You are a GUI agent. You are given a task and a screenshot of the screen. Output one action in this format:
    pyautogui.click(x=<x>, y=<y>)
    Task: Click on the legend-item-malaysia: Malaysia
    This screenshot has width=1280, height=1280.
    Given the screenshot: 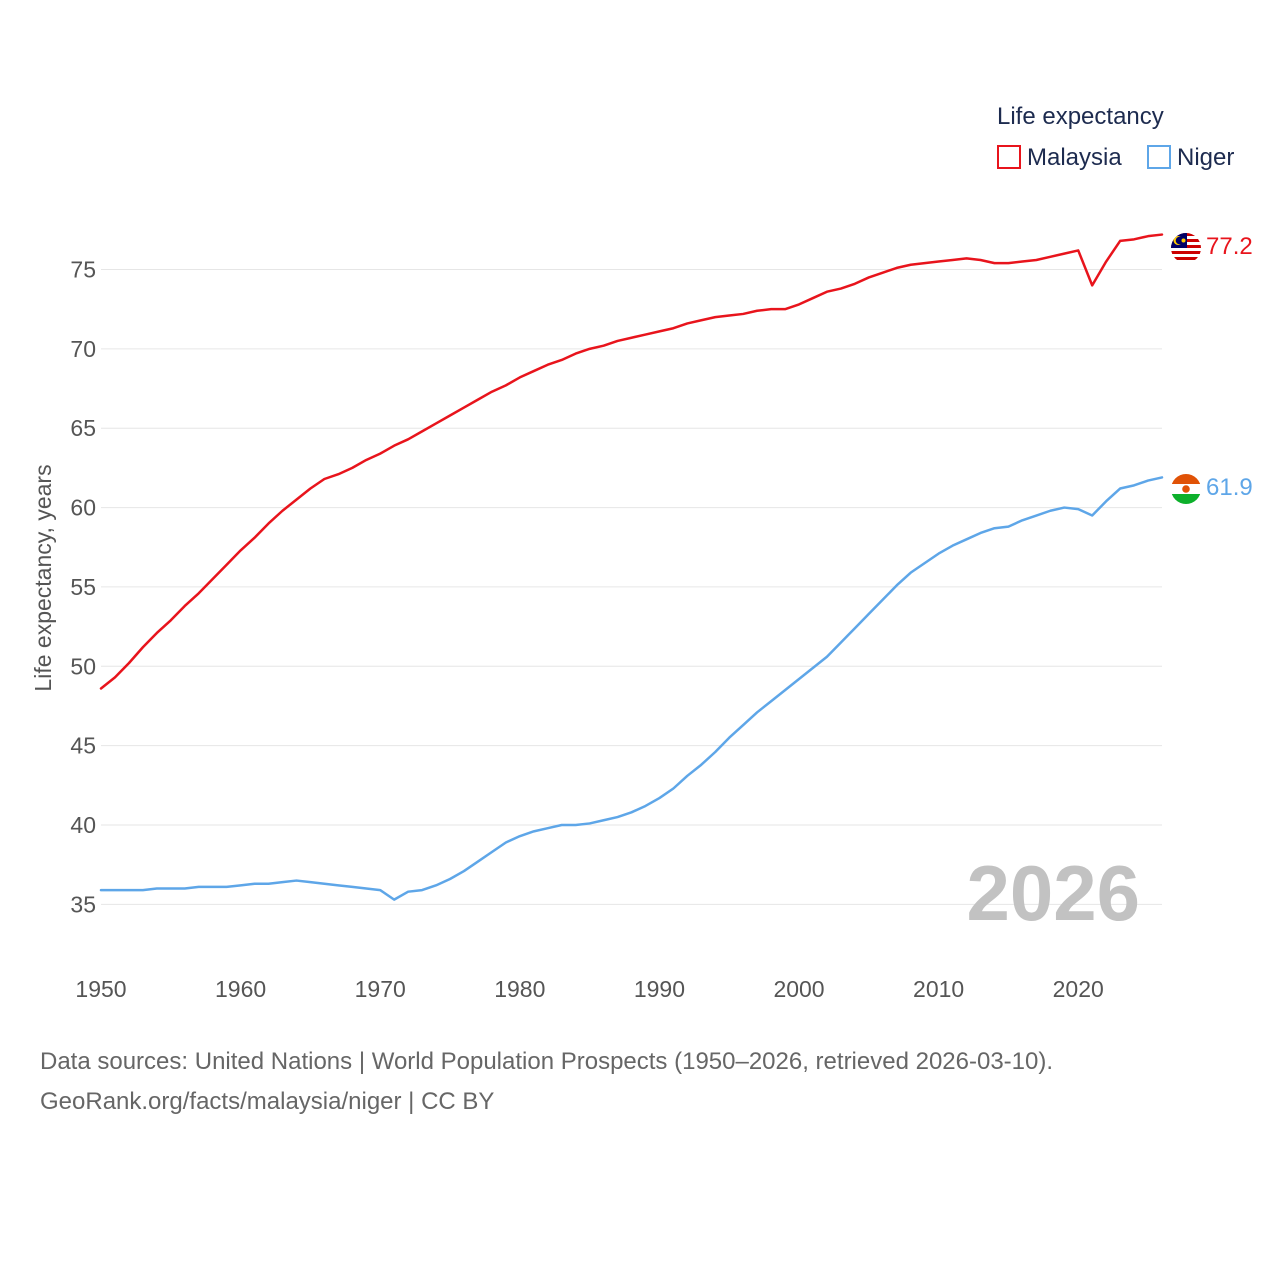 What is the action you would take?
    pyautogui.click(x=1059, y=157)
    